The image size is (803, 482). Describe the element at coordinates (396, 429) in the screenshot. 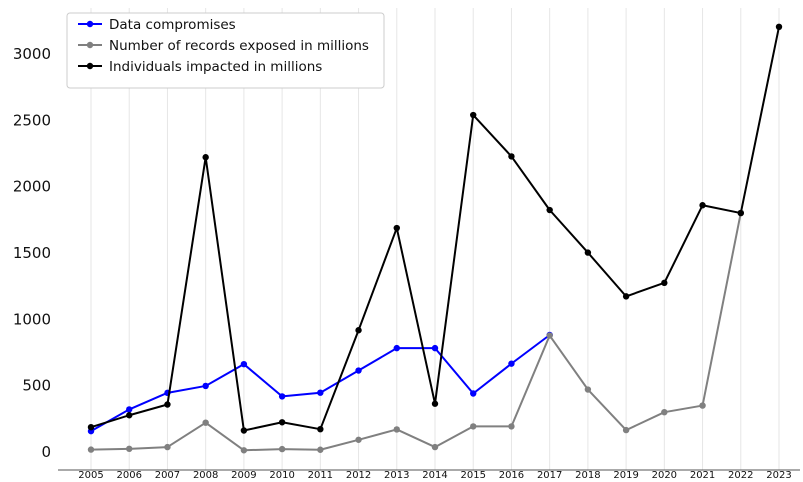

I see `data-point-2-2013` at that location.